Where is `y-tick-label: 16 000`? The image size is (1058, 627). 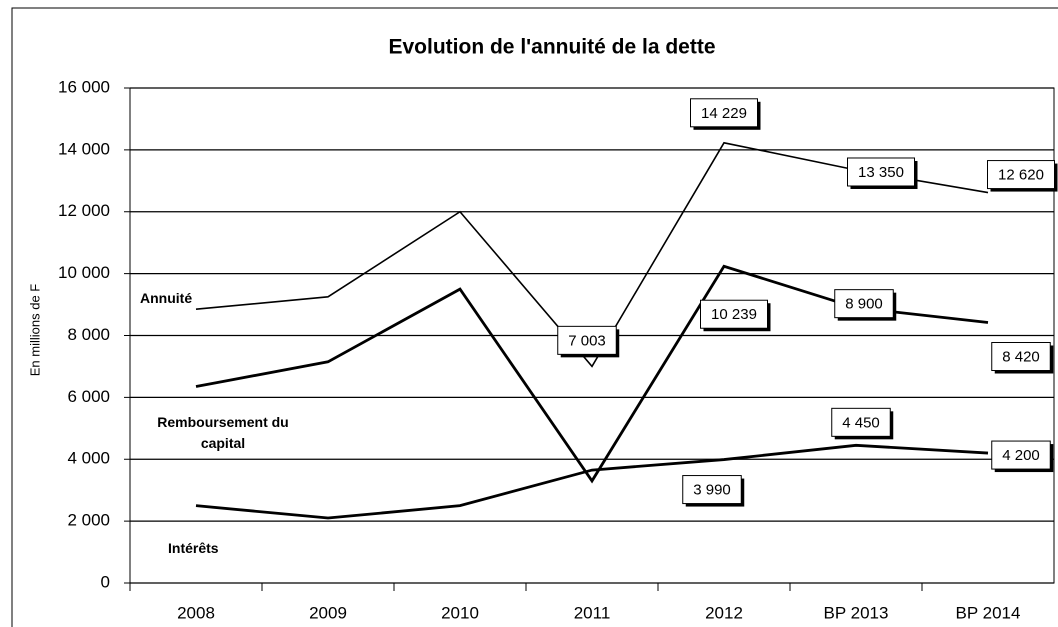
y-tick-label: 16 000 is located at coordinates (84, 86).